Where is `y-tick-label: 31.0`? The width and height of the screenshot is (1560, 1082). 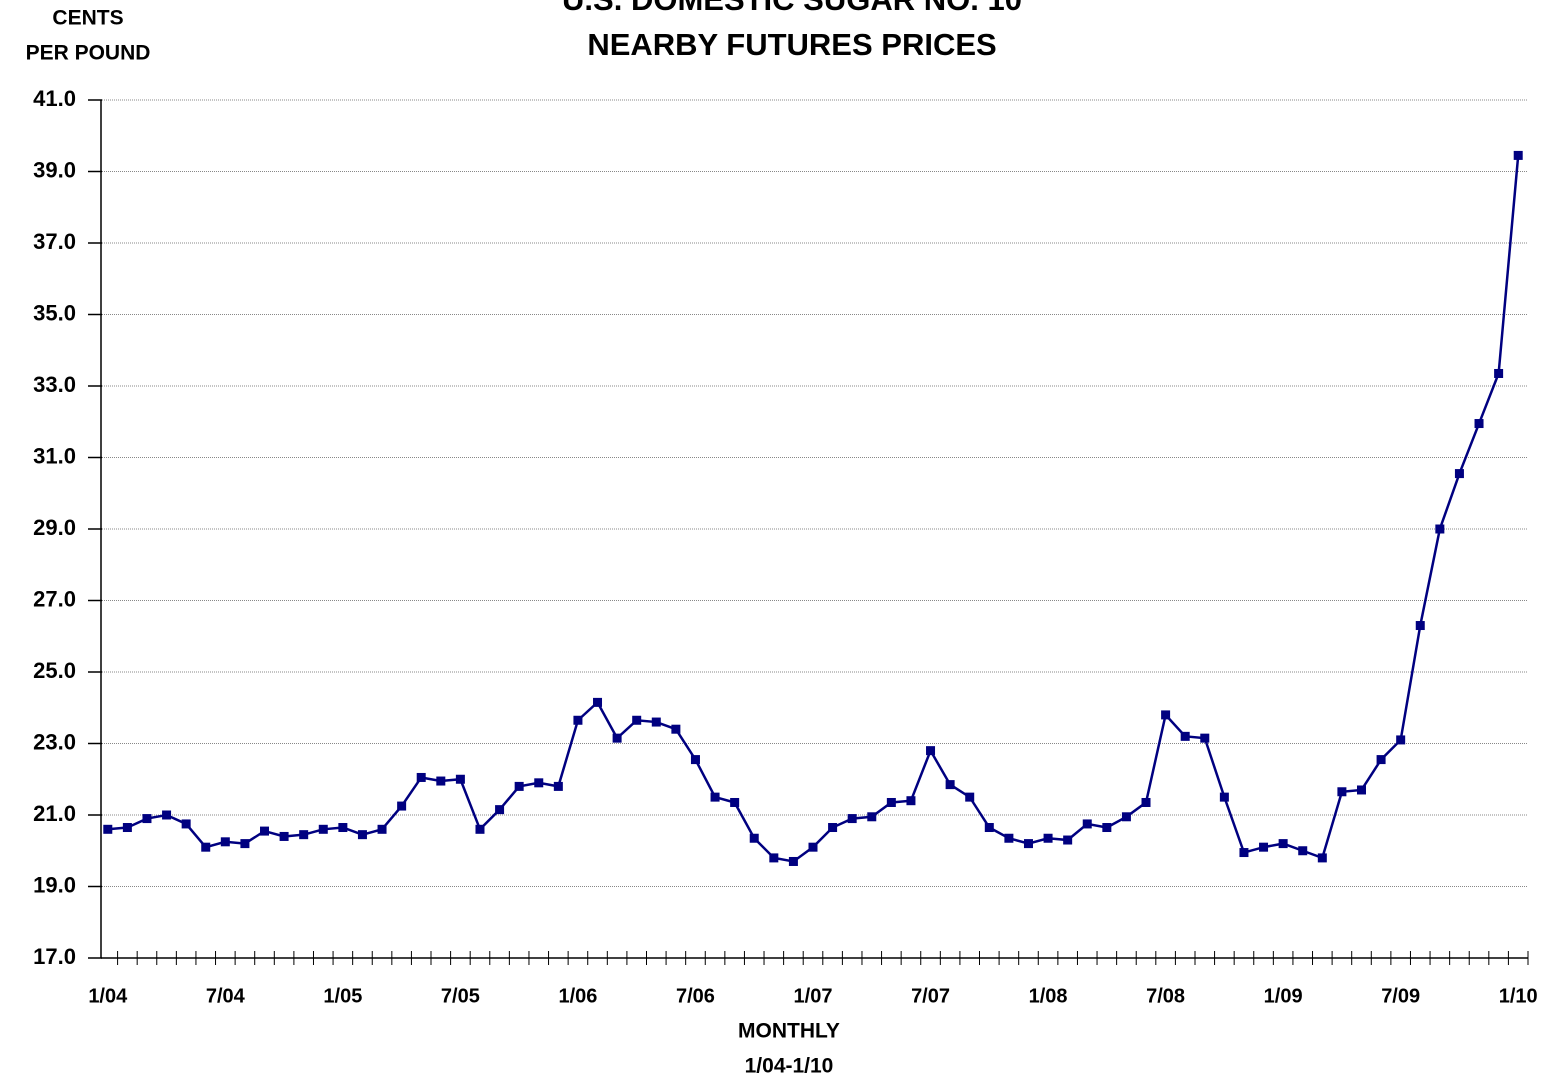
y-tick-label: 31.0 is located at coordinates (54, 455).